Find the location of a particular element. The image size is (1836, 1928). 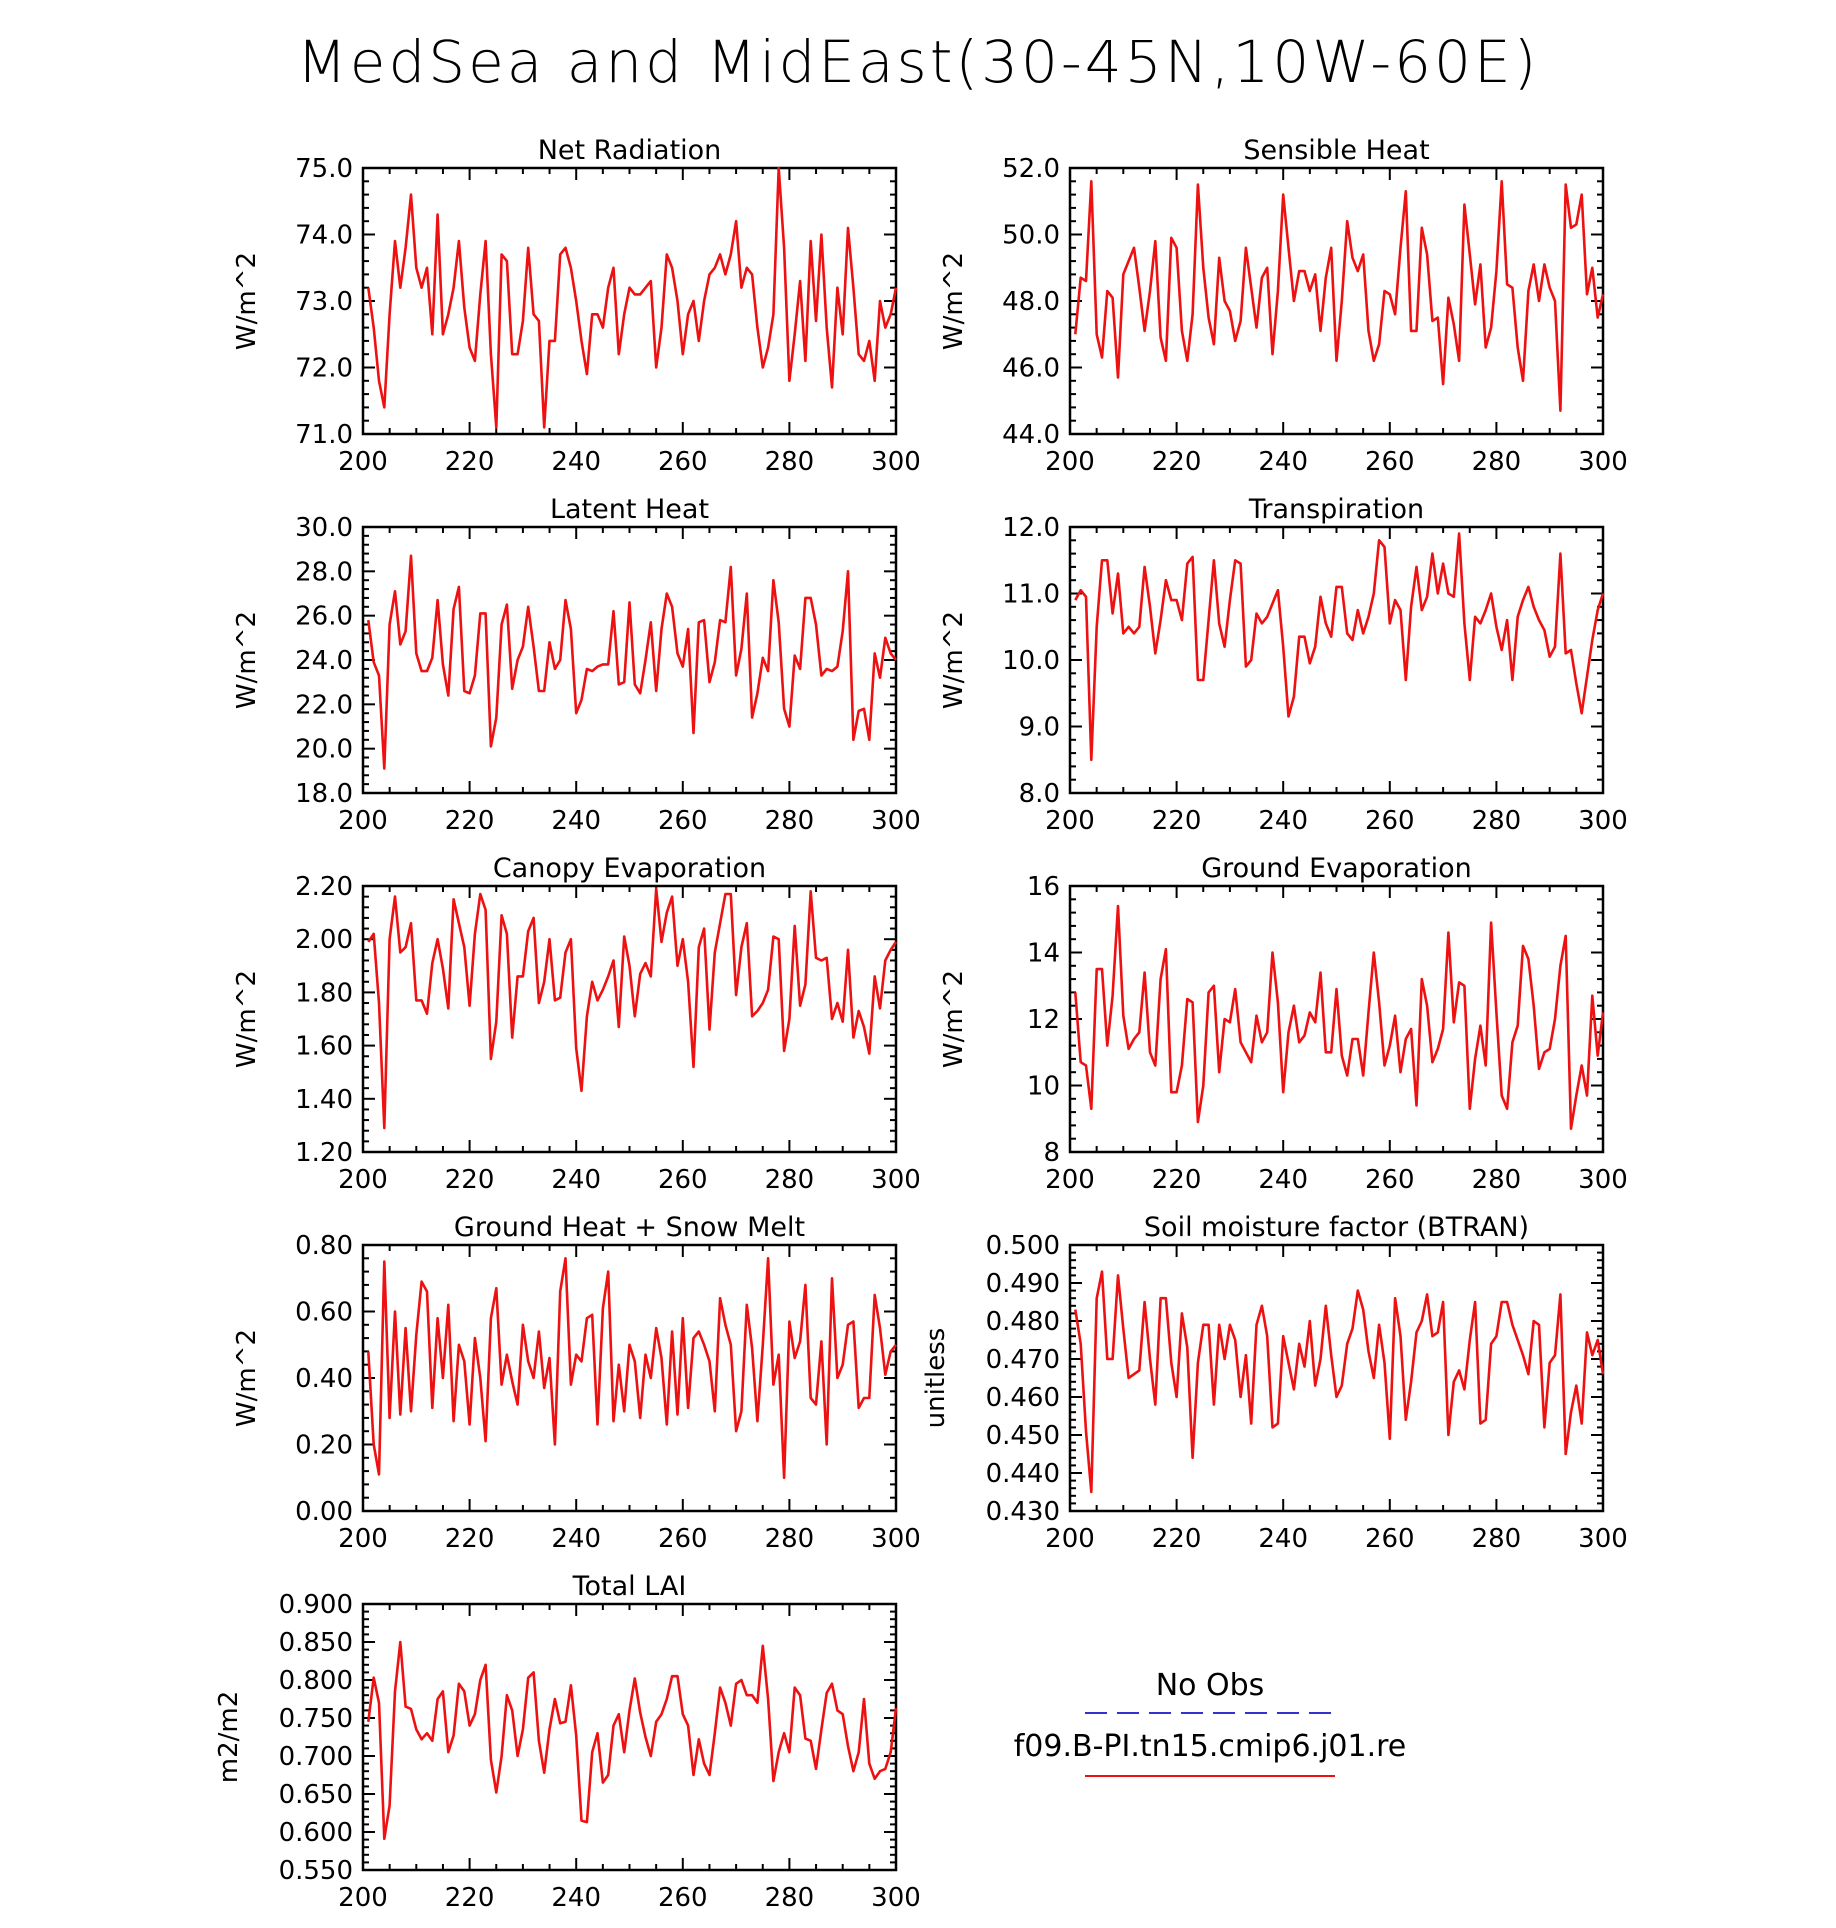

y-tick-label: 0.550 is located at coordinates (316, 1871).